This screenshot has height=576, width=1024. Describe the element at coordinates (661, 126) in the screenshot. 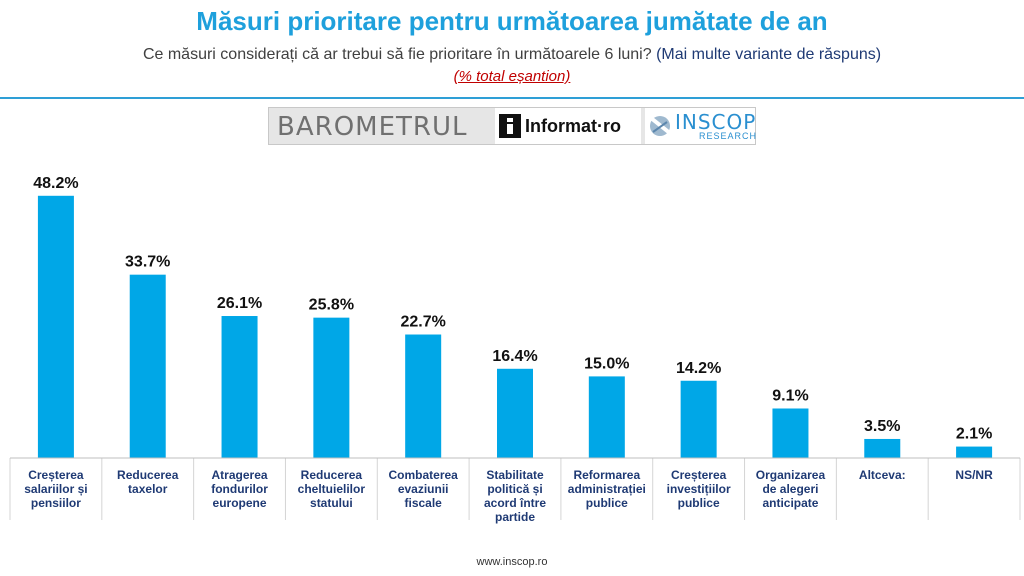

I see `inscop-emblem-icon` at that location.